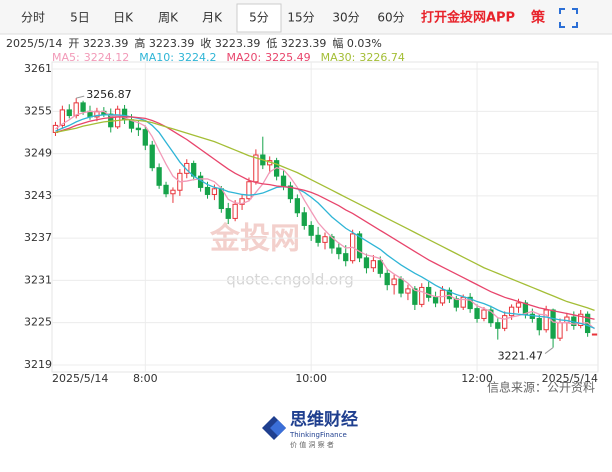 The height and width of the screenshot is (472, 612). What do you see at coordinates (311, 378) in the screenshot?
I see `x-tick-label: 10:00` at bounding box center [311, 378].